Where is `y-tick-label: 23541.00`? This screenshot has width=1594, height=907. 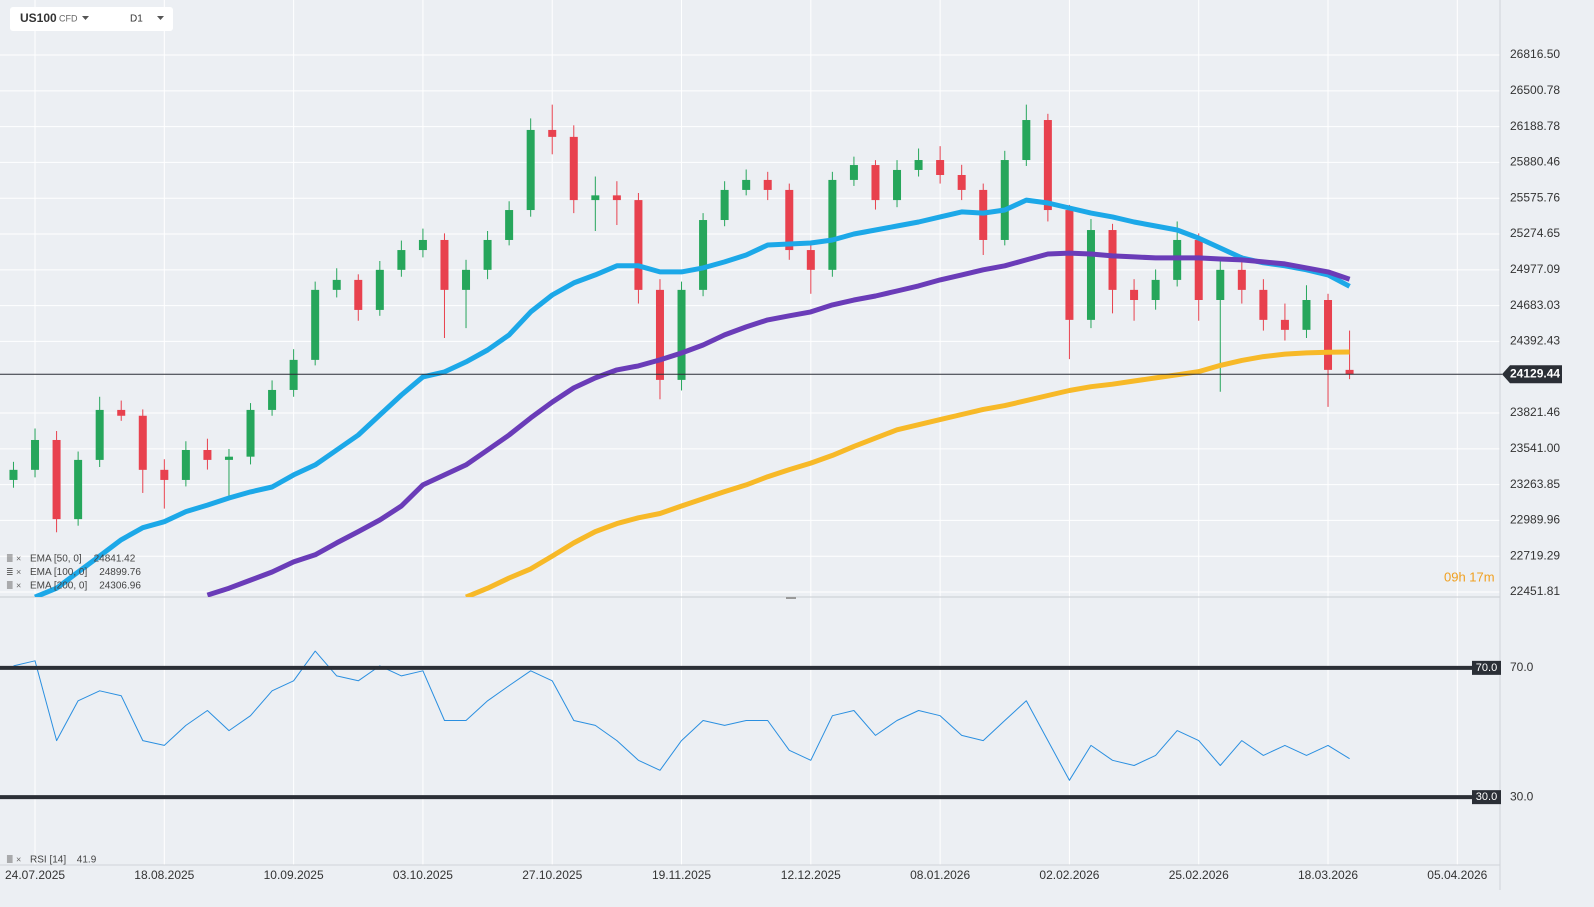 y-tick-label: 23541.00 is located at coordinates (1535, 448).